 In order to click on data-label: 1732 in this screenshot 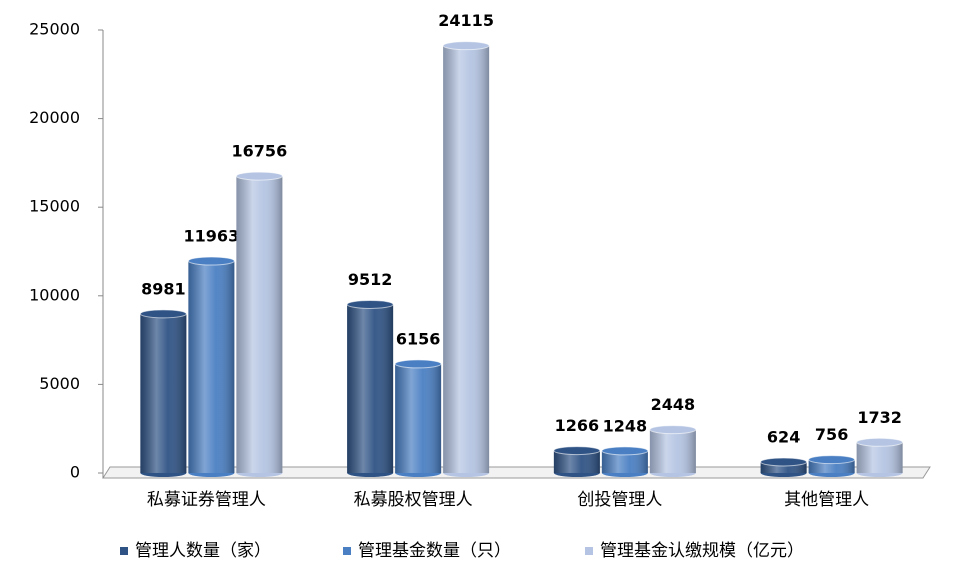, I will do `click(879, 417)`.